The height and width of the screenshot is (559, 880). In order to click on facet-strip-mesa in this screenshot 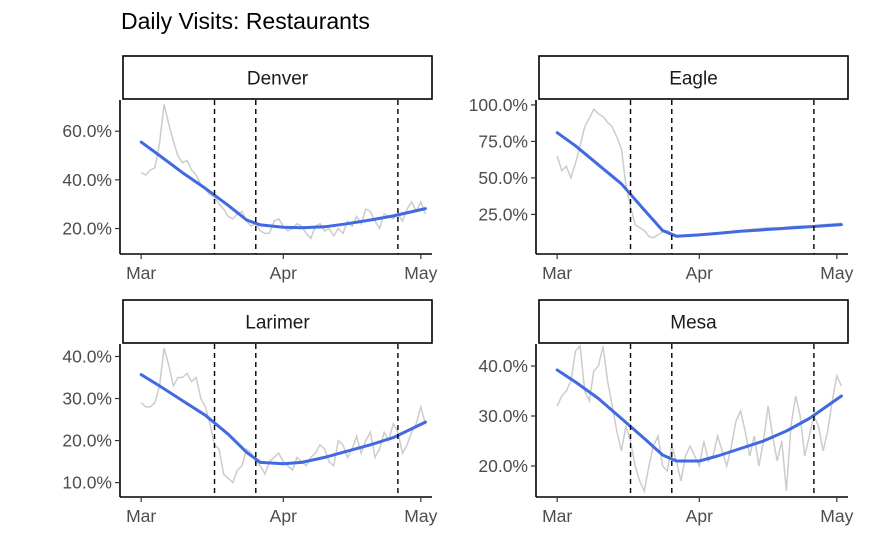, I will do `click(693, 321)`.